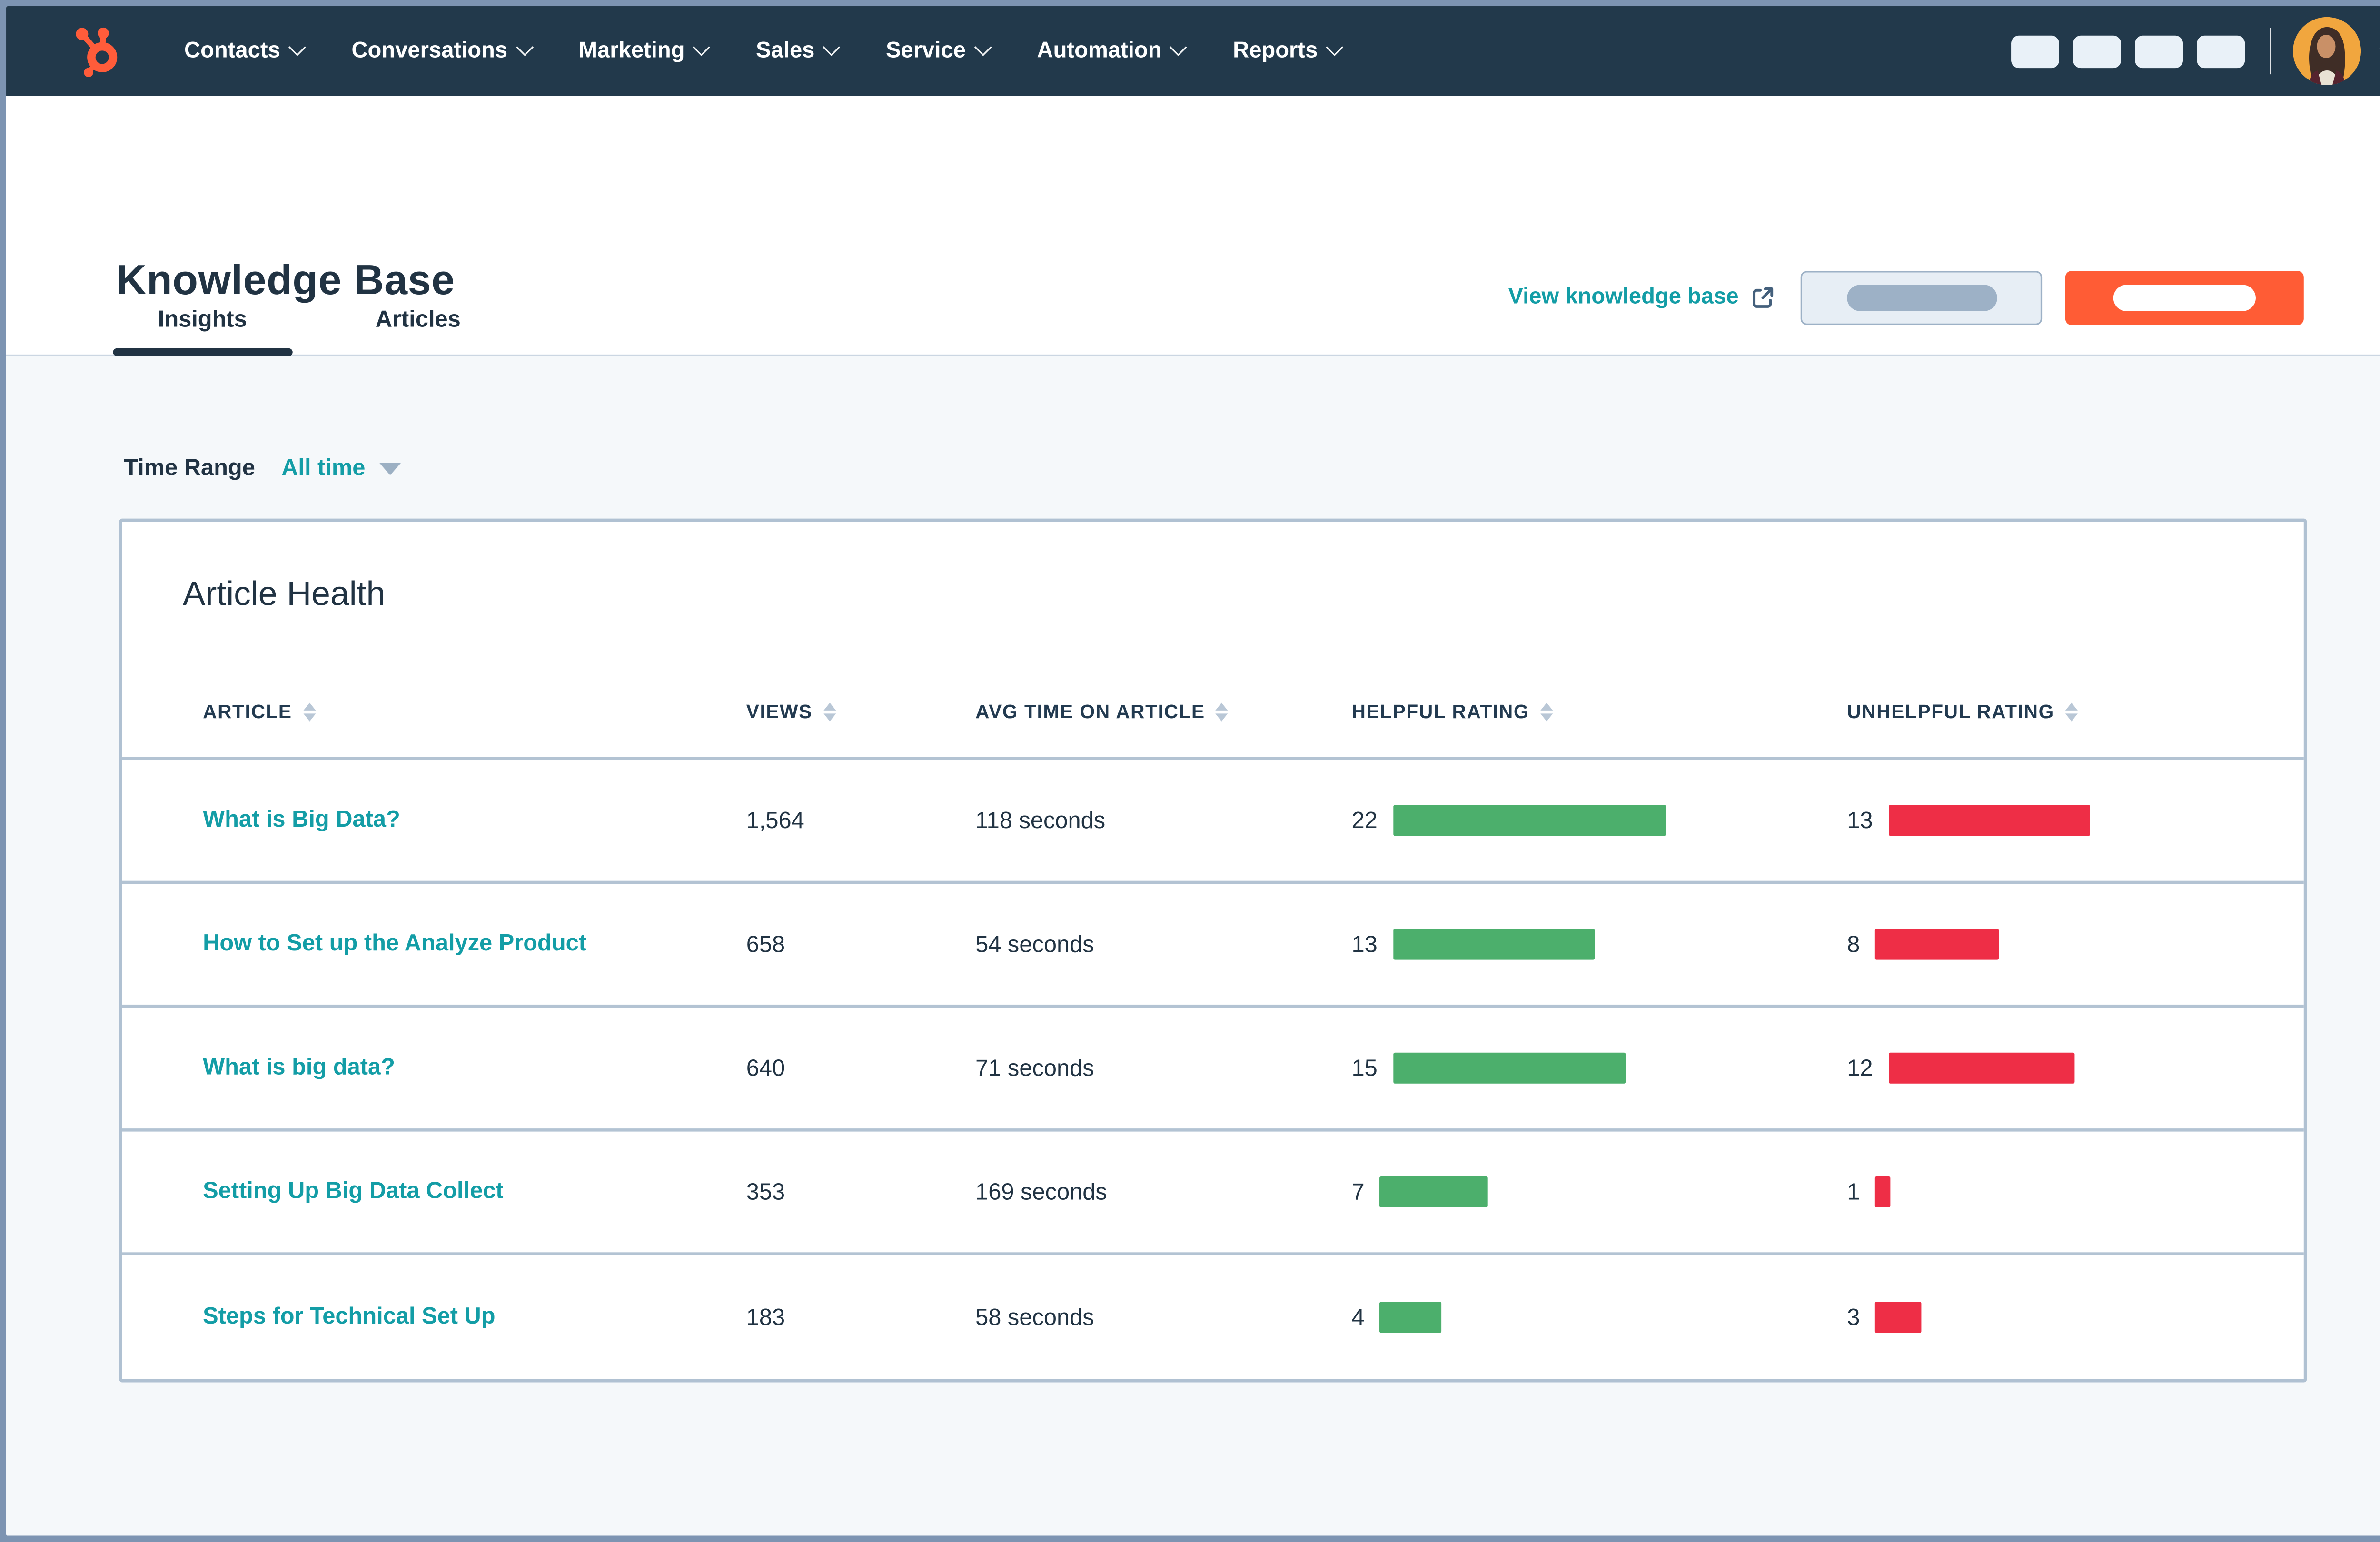 The height and width of the screenshot is (1542, 2380). I want to click on column-header: AVG TIME ON ARTICLE, so click(1163, 712).